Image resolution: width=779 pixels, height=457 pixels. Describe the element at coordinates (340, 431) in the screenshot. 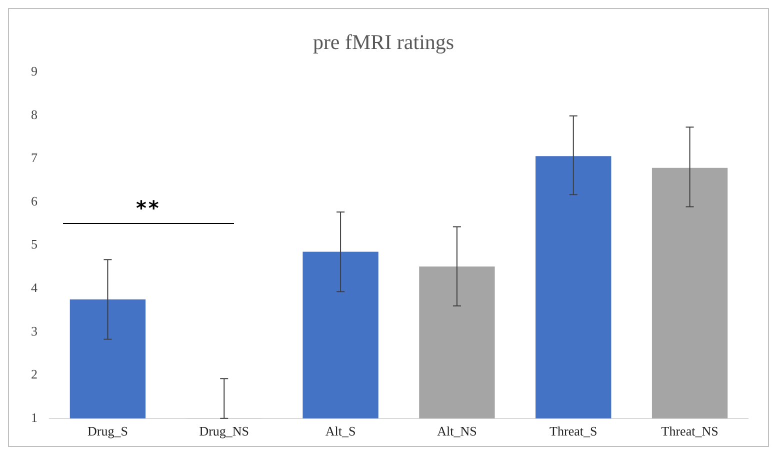

I see `x-tick-label: Alt_S` at that location.